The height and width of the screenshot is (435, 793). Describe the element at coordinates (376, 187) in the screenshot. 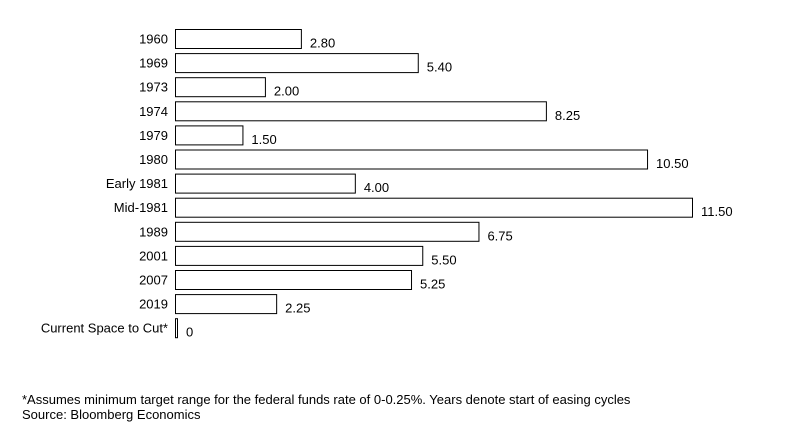

I see `value-label: 4.00` at that location.